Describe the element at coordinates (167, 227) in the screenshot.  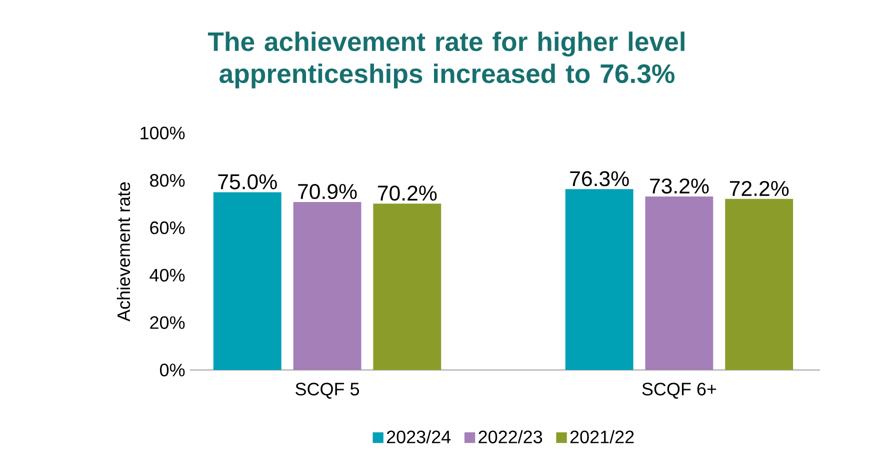
I see `y-tick-label: 60%` at that location.